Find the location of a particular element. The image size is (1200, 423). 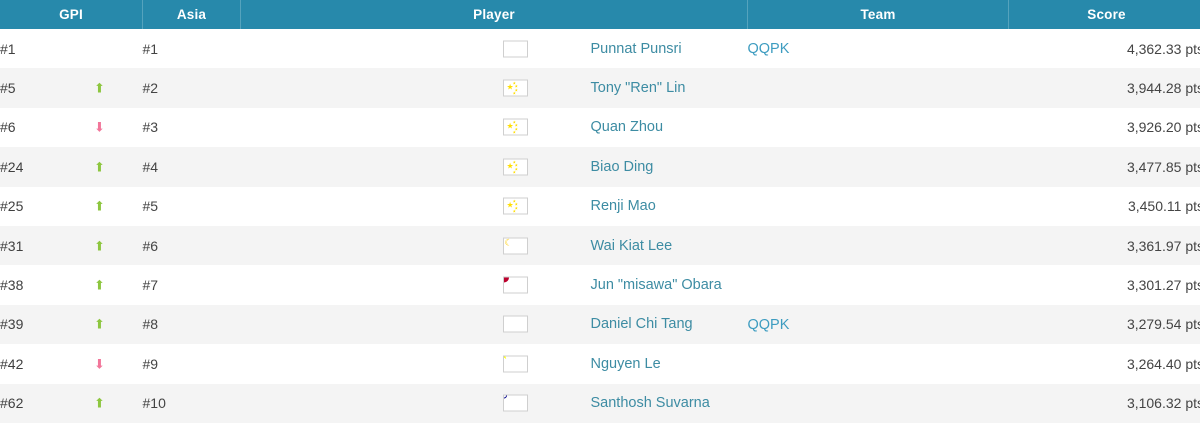

cell-gpi-rank: #1 is located at coordinates (71, 48).